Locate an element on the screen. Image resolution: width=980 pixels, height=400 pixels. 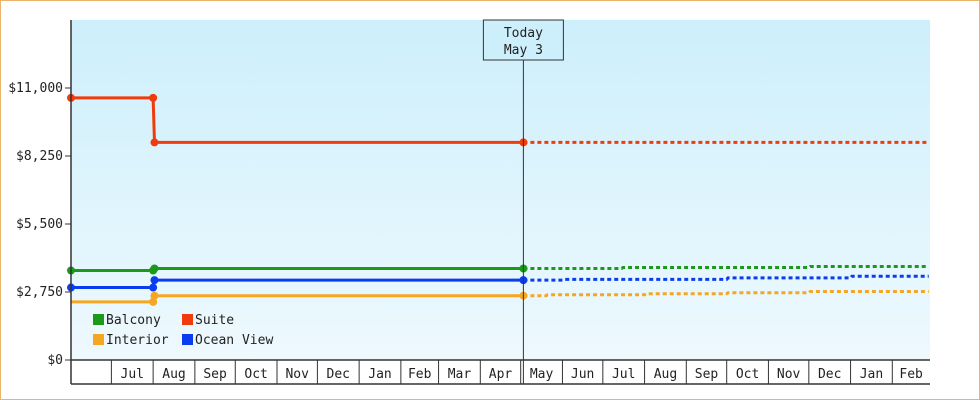
y-tick-label-4: $11,000 is located at coordinates (35, 88).